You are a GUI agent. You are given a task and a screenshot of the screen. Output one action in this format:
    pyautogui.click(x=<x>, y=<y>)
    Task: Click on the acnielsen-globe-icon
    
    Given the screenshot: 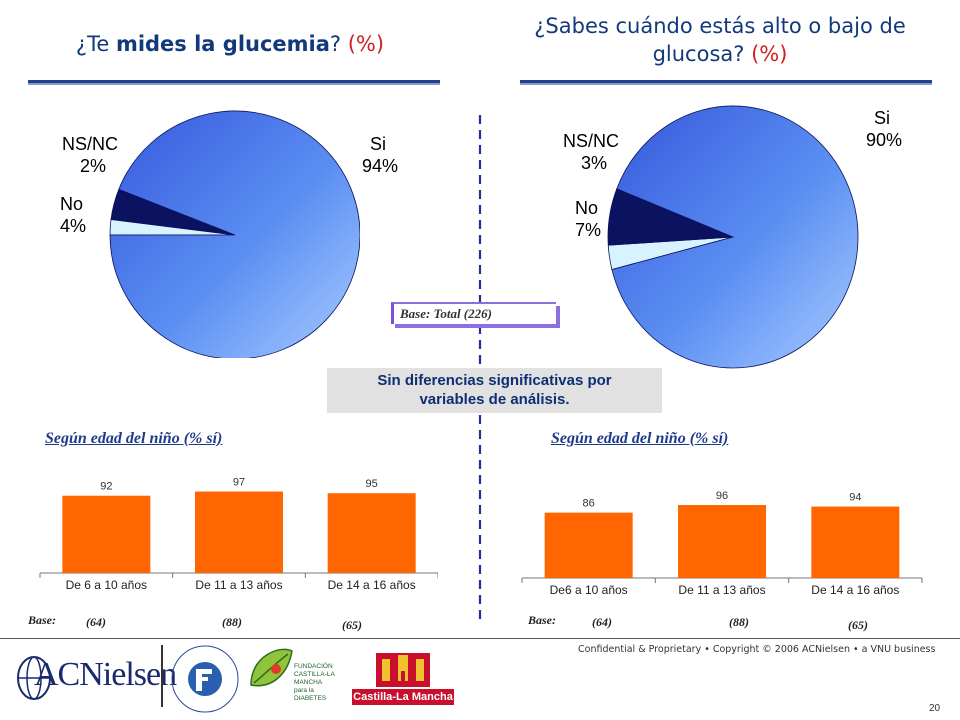 What is the action you would take?
    pyautogui.click(x=34, y=678)
    